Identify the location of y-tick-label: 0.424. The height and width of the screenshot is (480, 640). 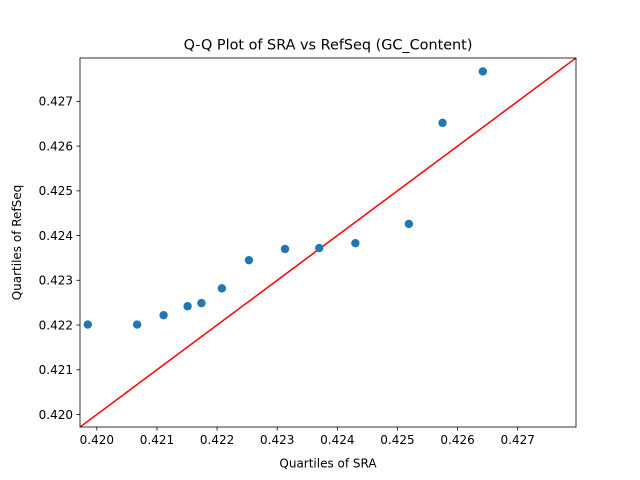
(56, 236).